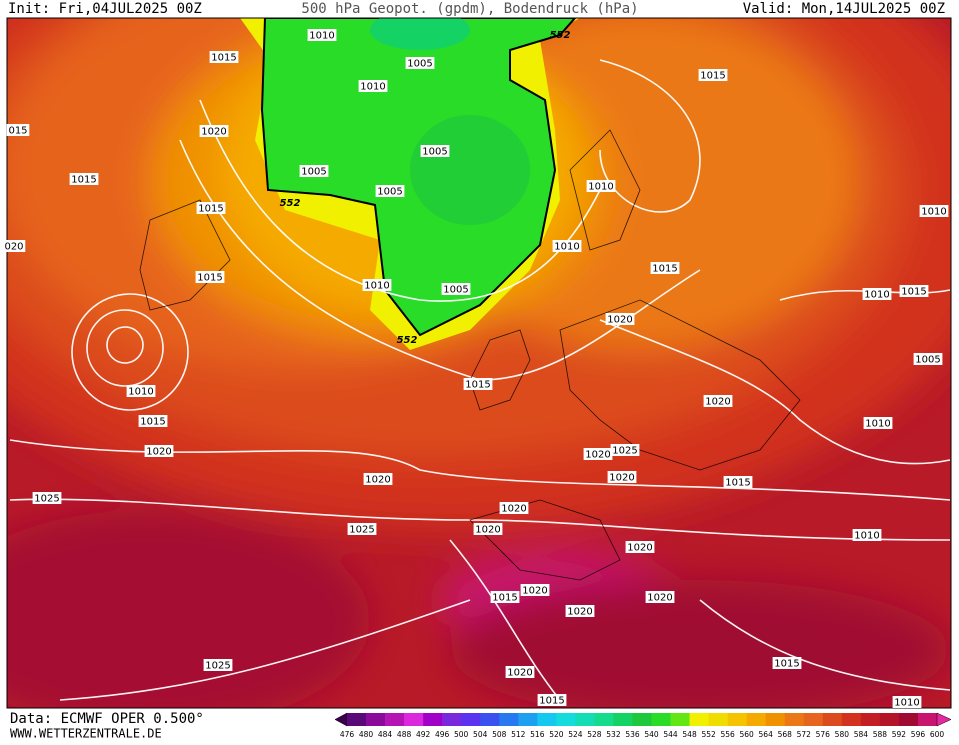 Image resolution: width=959 pixels, height=745 pixels. I want to click on colorbar-label: 564, so click(766, 734).